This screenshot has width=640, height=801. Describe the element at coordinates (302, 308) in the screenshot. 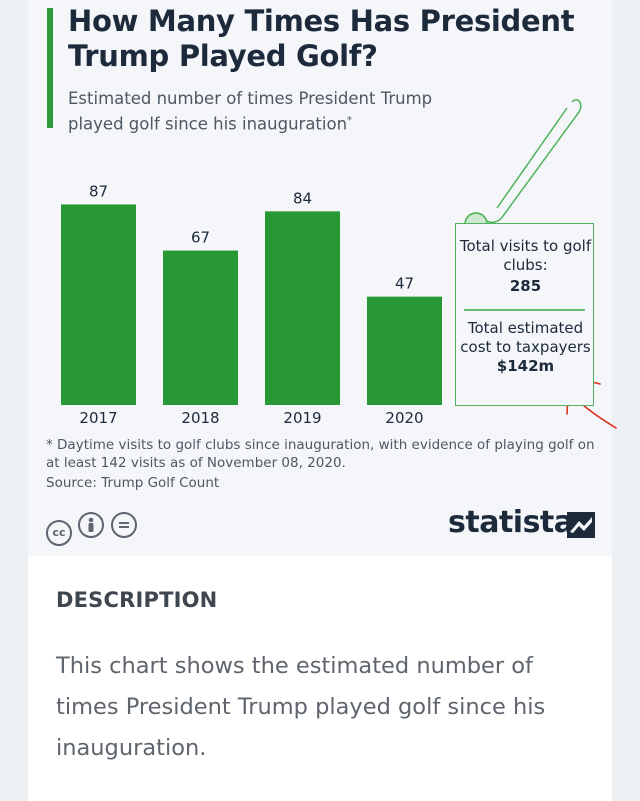

I see `bar-2019` at that location.